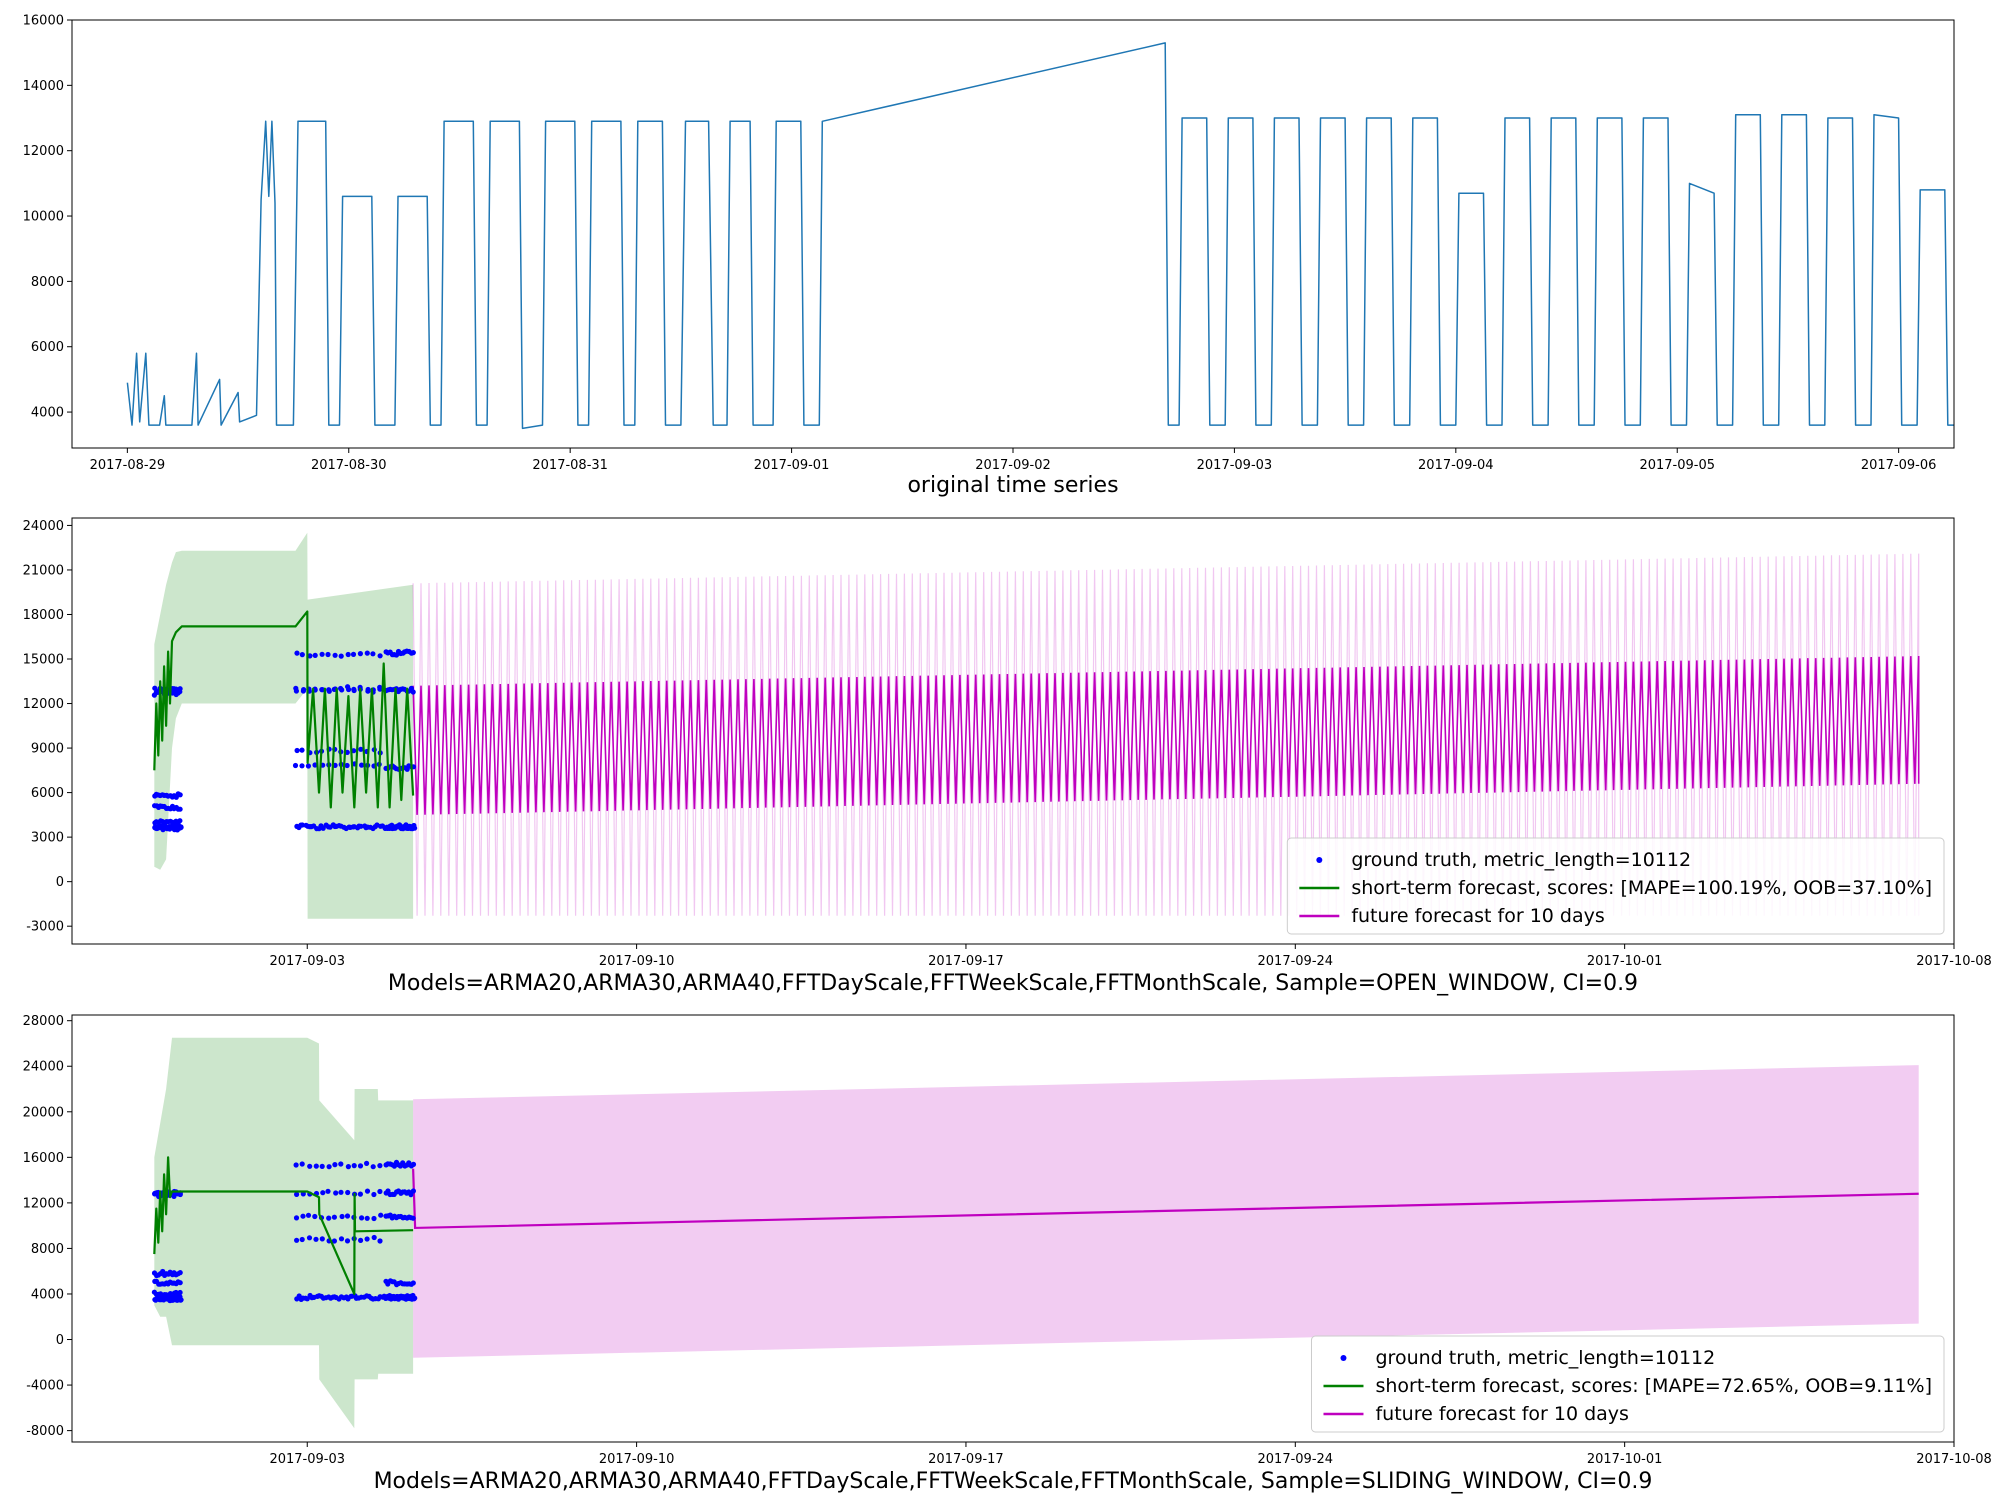 The width and height of the screenshot is (2000, 1500). What do you see at coordinates (1013, 465) in the screenshot?
I see `x-tick-label: 2017-09-02` at bounding box center [1013, 465].